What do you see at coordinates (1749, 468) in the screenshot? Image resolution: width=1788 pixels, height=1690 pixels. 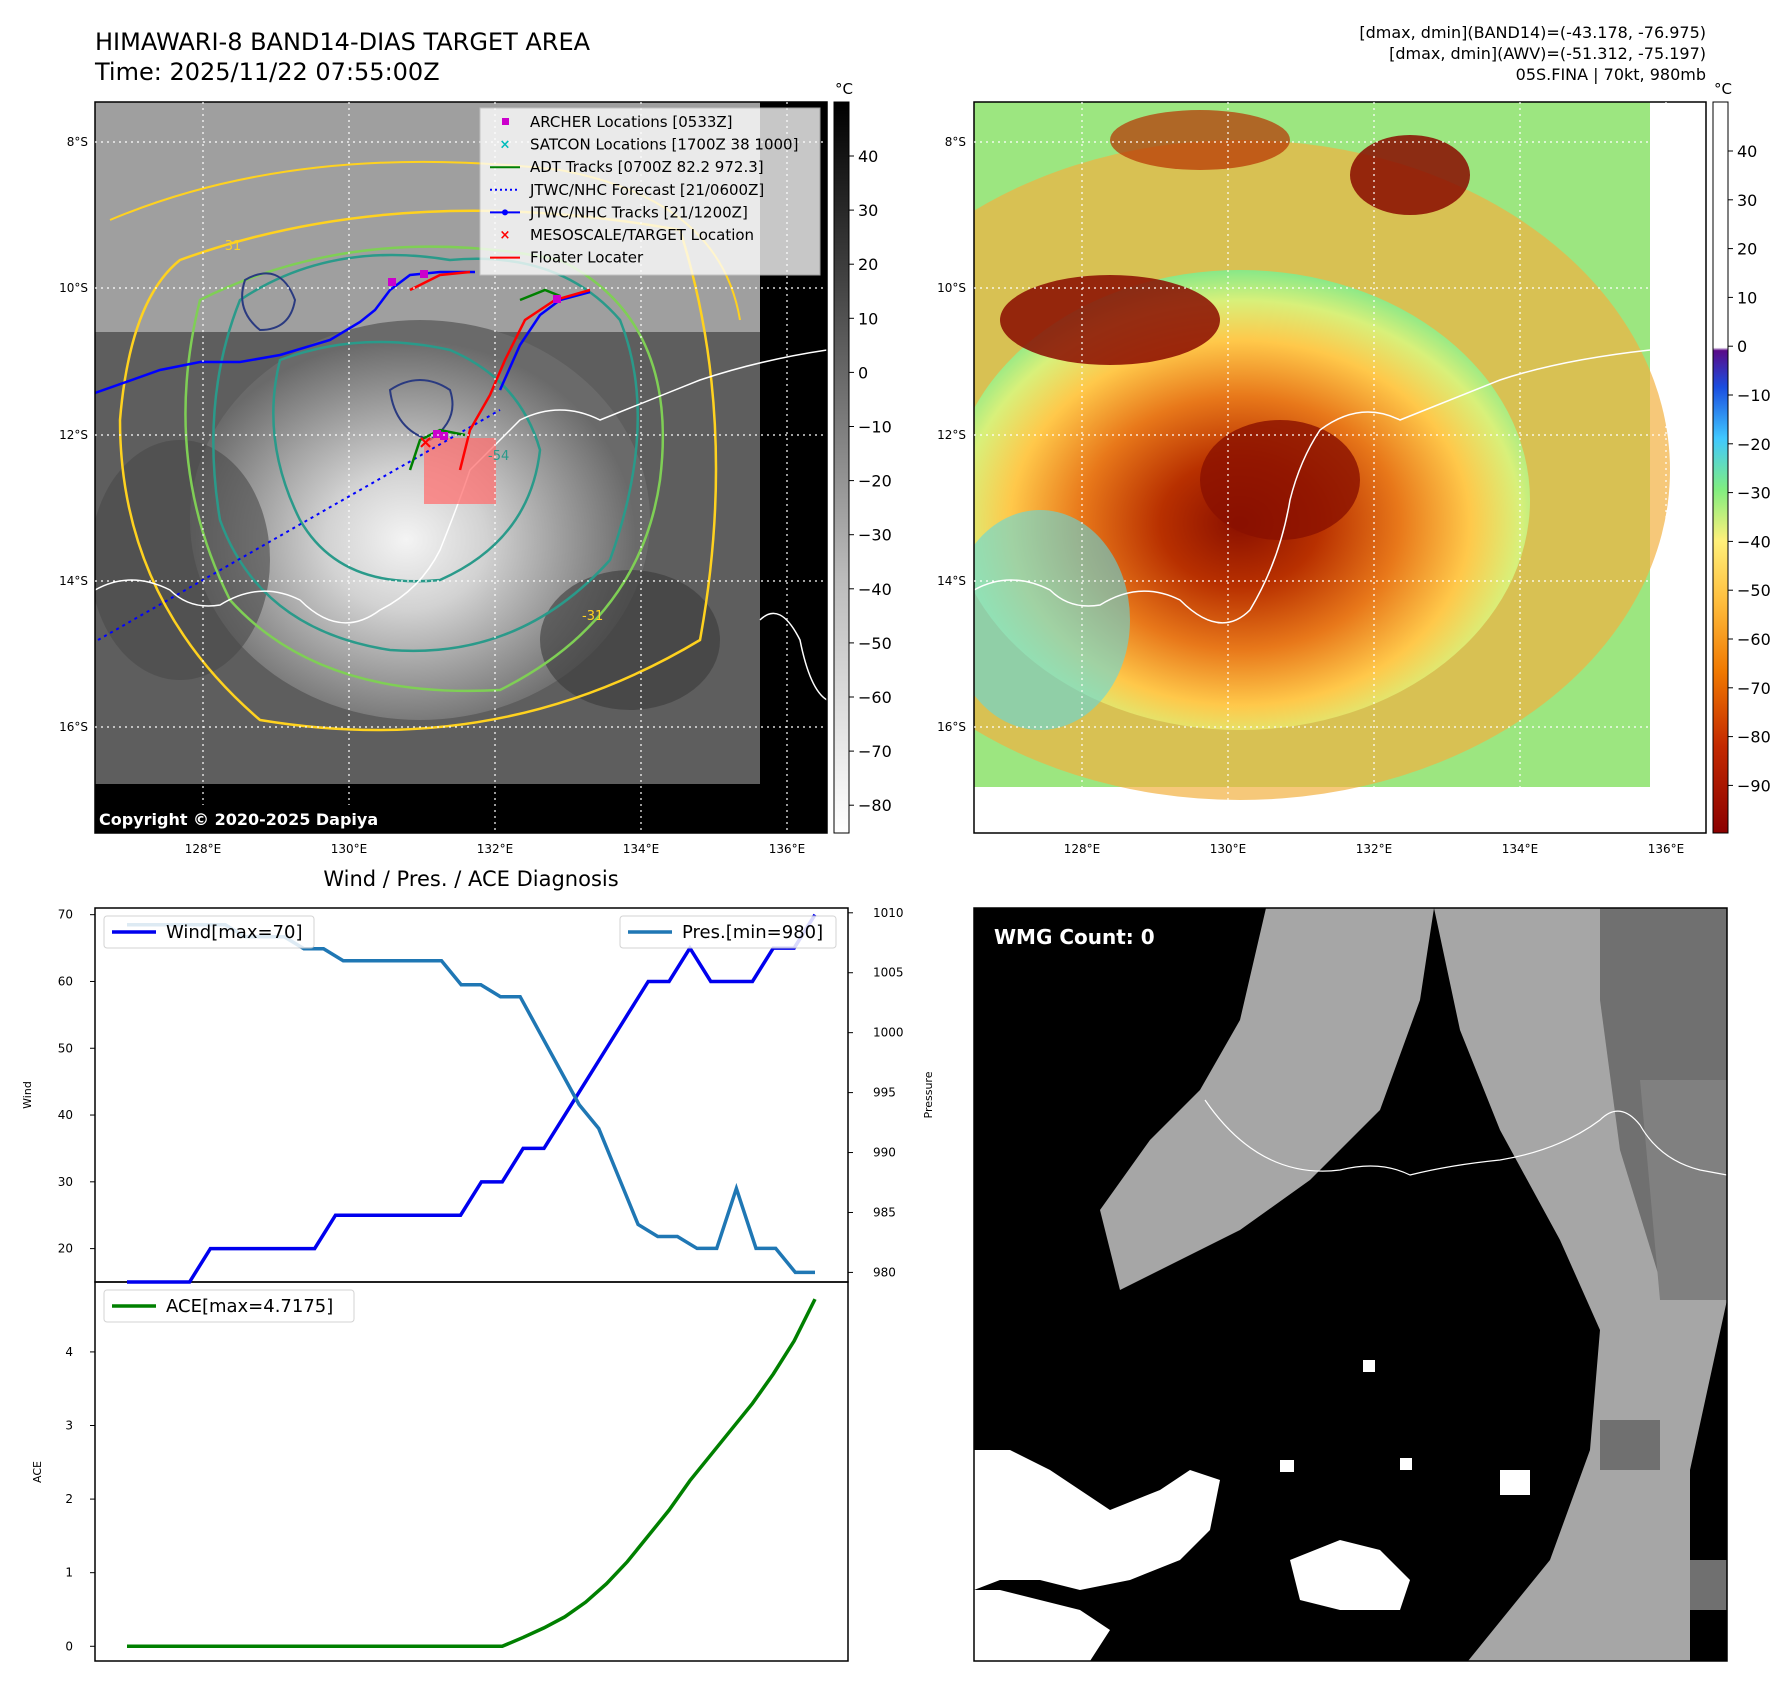 I see `wv-colorbar-ticks: 40 30 20 10 0 −10 −20 −30 −40 −50 −60 −70 −80 −90` at bounding box center [1749, 468].